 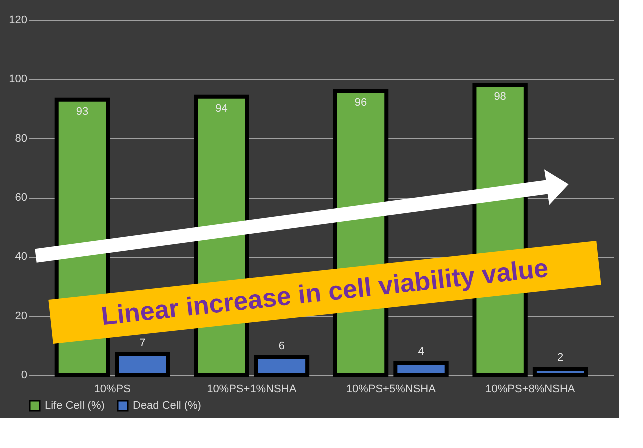 What do you see at coordinates (21, 316) in the screenshot?
I see `y-tick-label: 20` at bounding box center [21, 316].